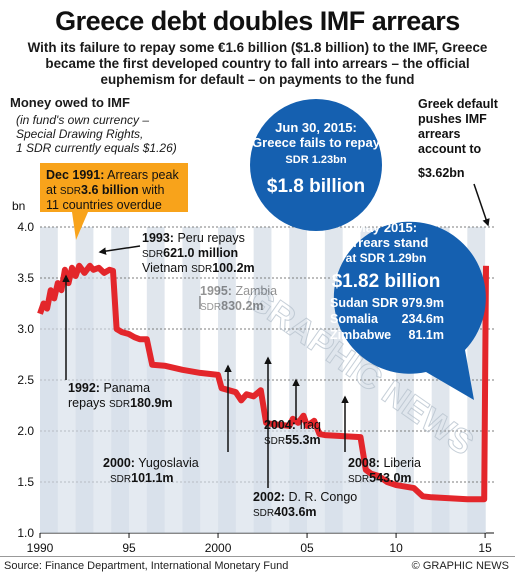 Image resolution: width=515 pixels, height=577 pixels. Describe the element at coordinates (104, 205) in the screenshot. I see `callout-1991-line3: 11 countries overdue` at that location.